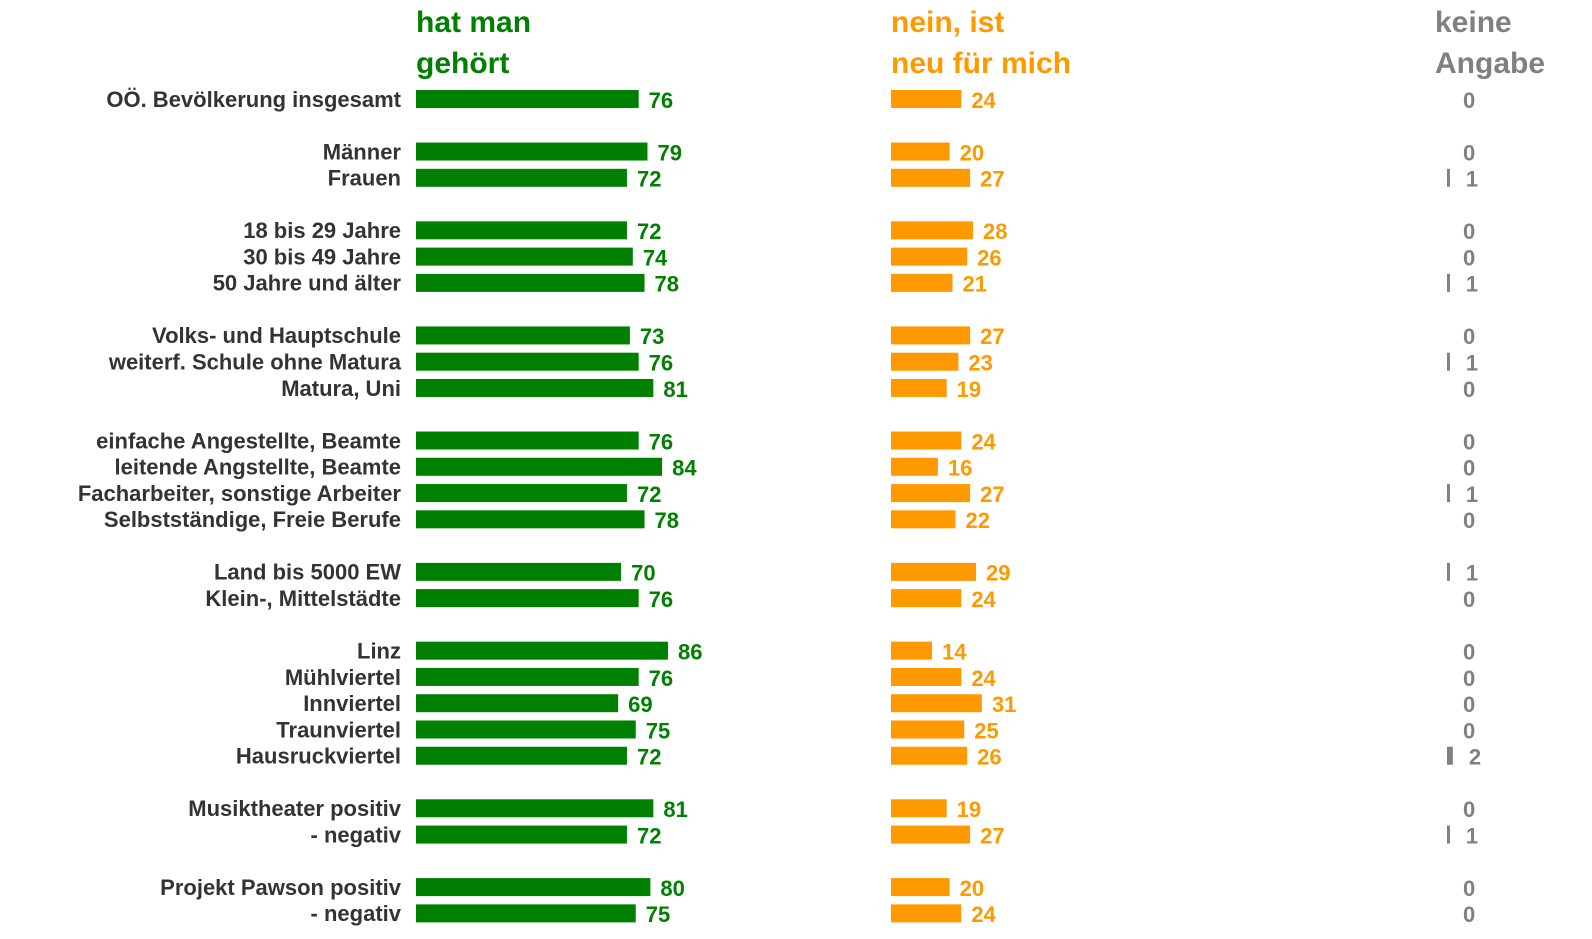 The height and width of the screenshot is (939, 1592). I want to click on category-label: Linz, so click(379, 650).